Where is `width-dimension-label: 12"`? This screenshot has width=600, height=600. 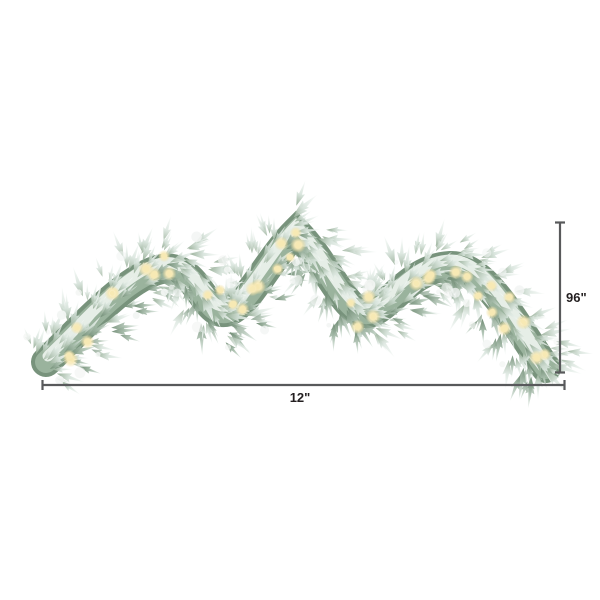 width-dimension-label: 12" is located at coordinates (300, 397).